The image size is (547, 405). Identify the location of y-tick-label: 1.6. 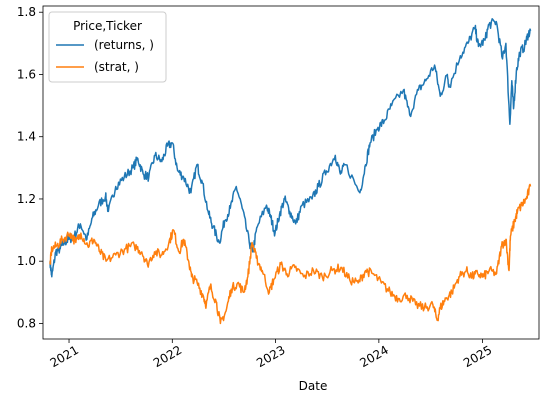
(26, 74).